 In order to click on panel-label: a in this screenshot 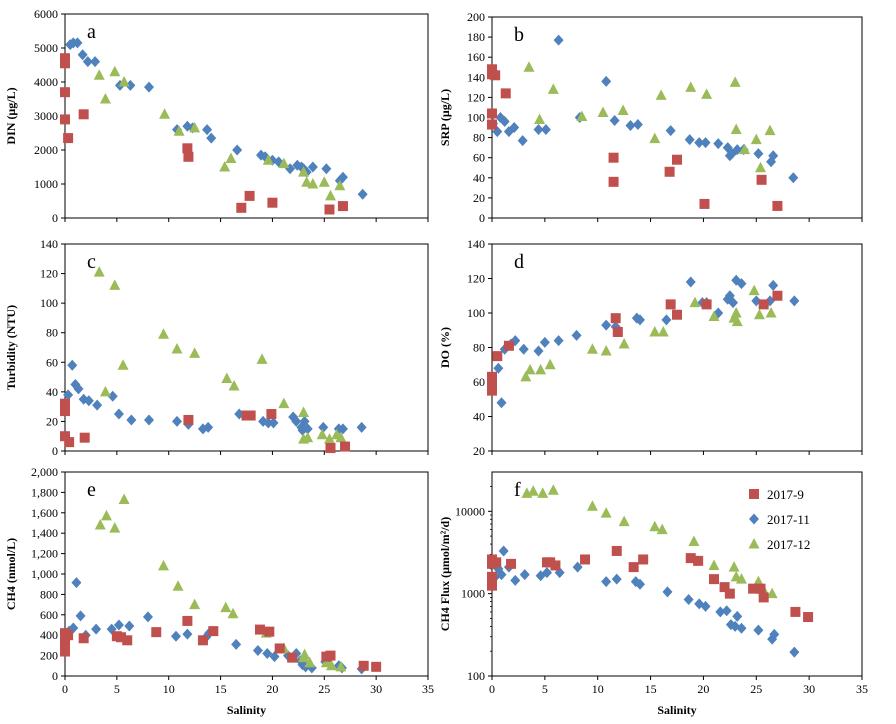, I will do `click(91, 32)`.